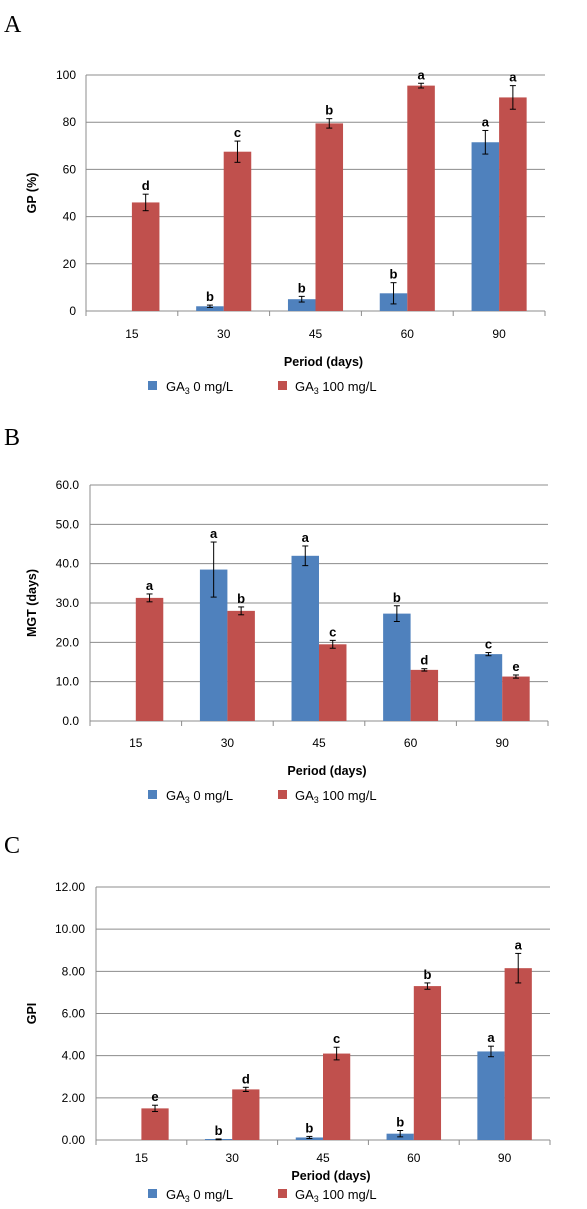 This screenshot has width=587, height=1209. I want to click on y-tick-label: 60, so click(70, 169).